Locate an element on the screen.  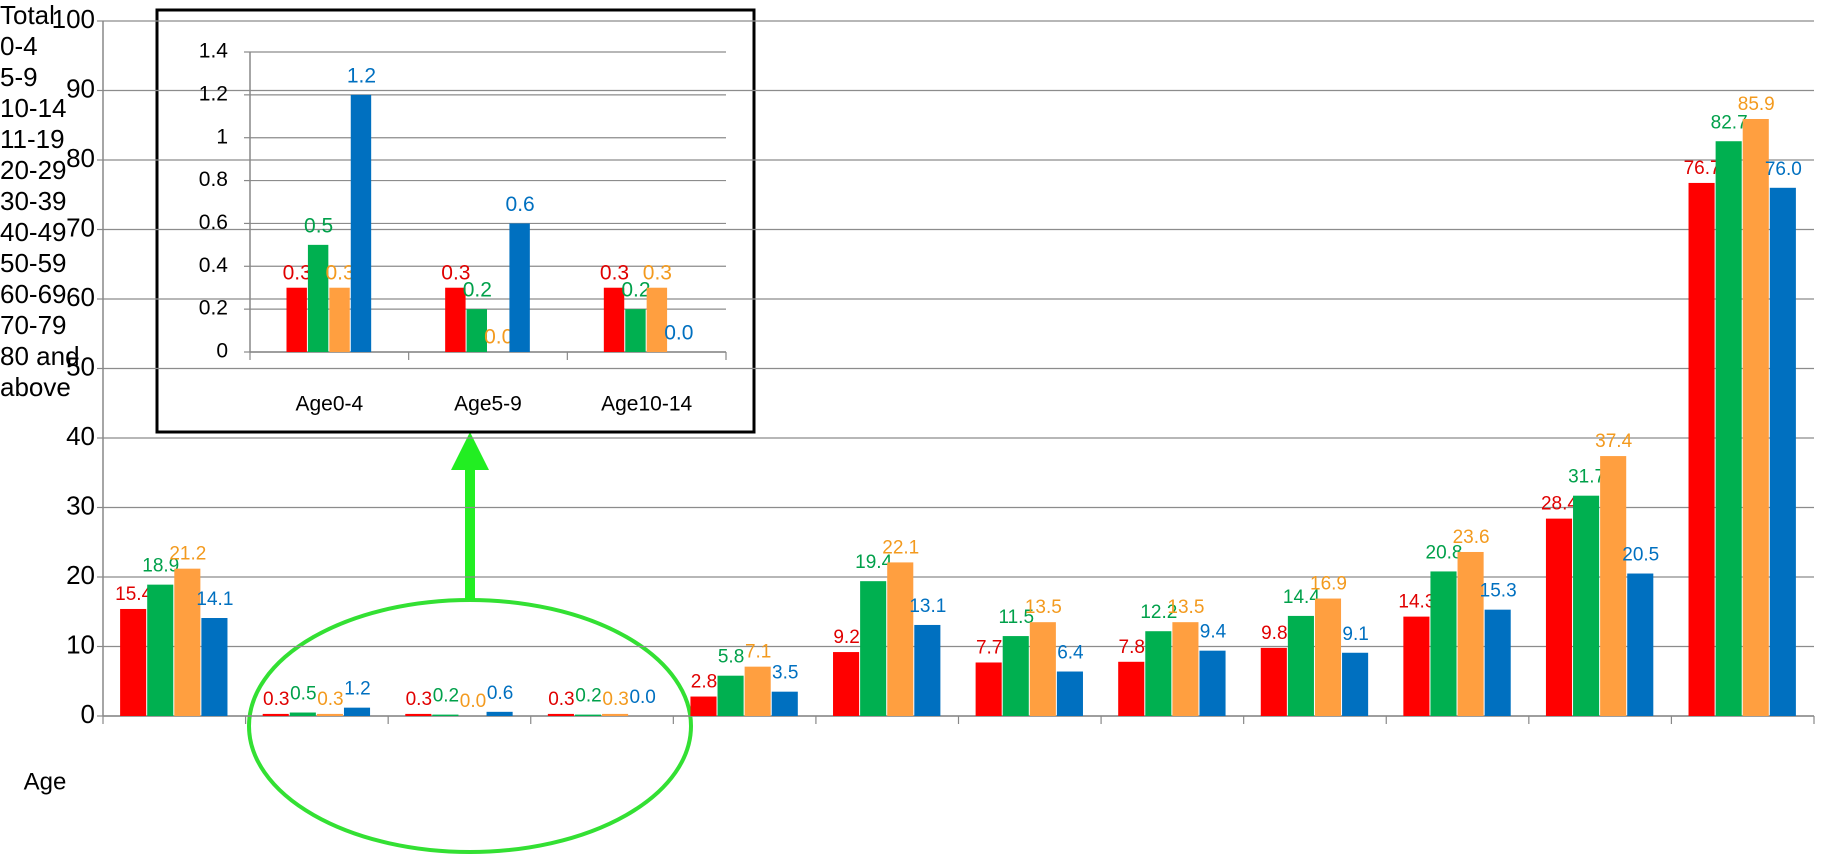
x-tick-label: 20-29 is located at coordinates (33, 170).